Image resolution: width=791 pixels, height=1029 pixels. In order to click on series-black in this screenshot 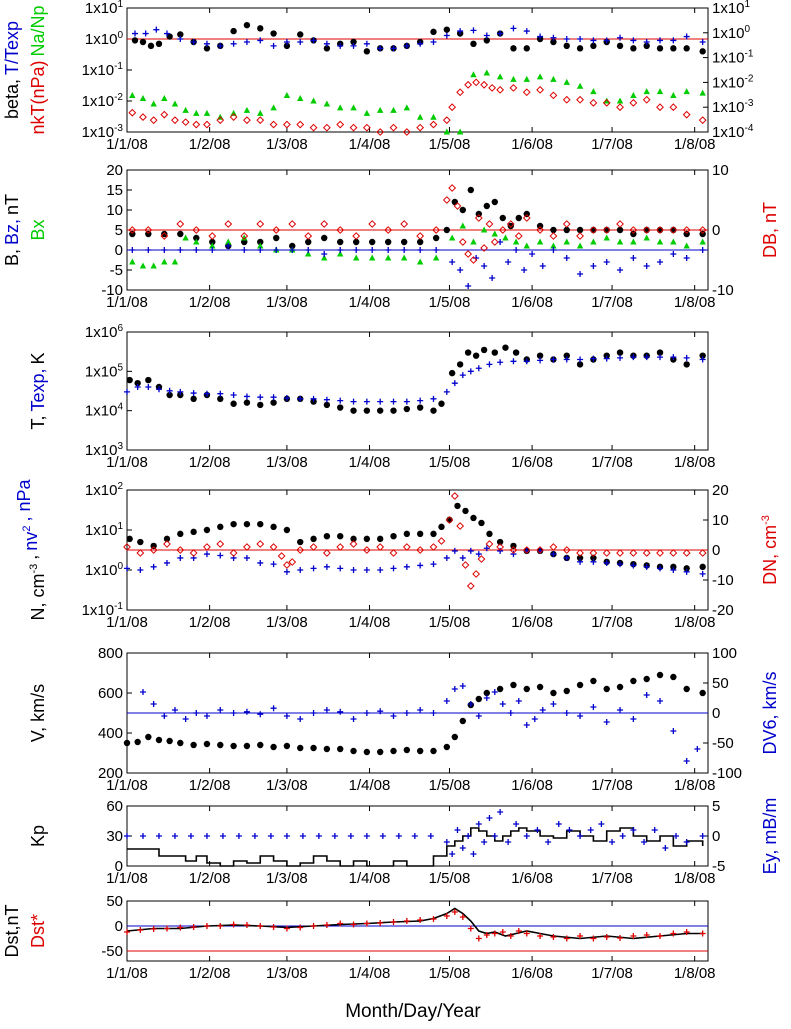, I will do `click(416, 537)`.